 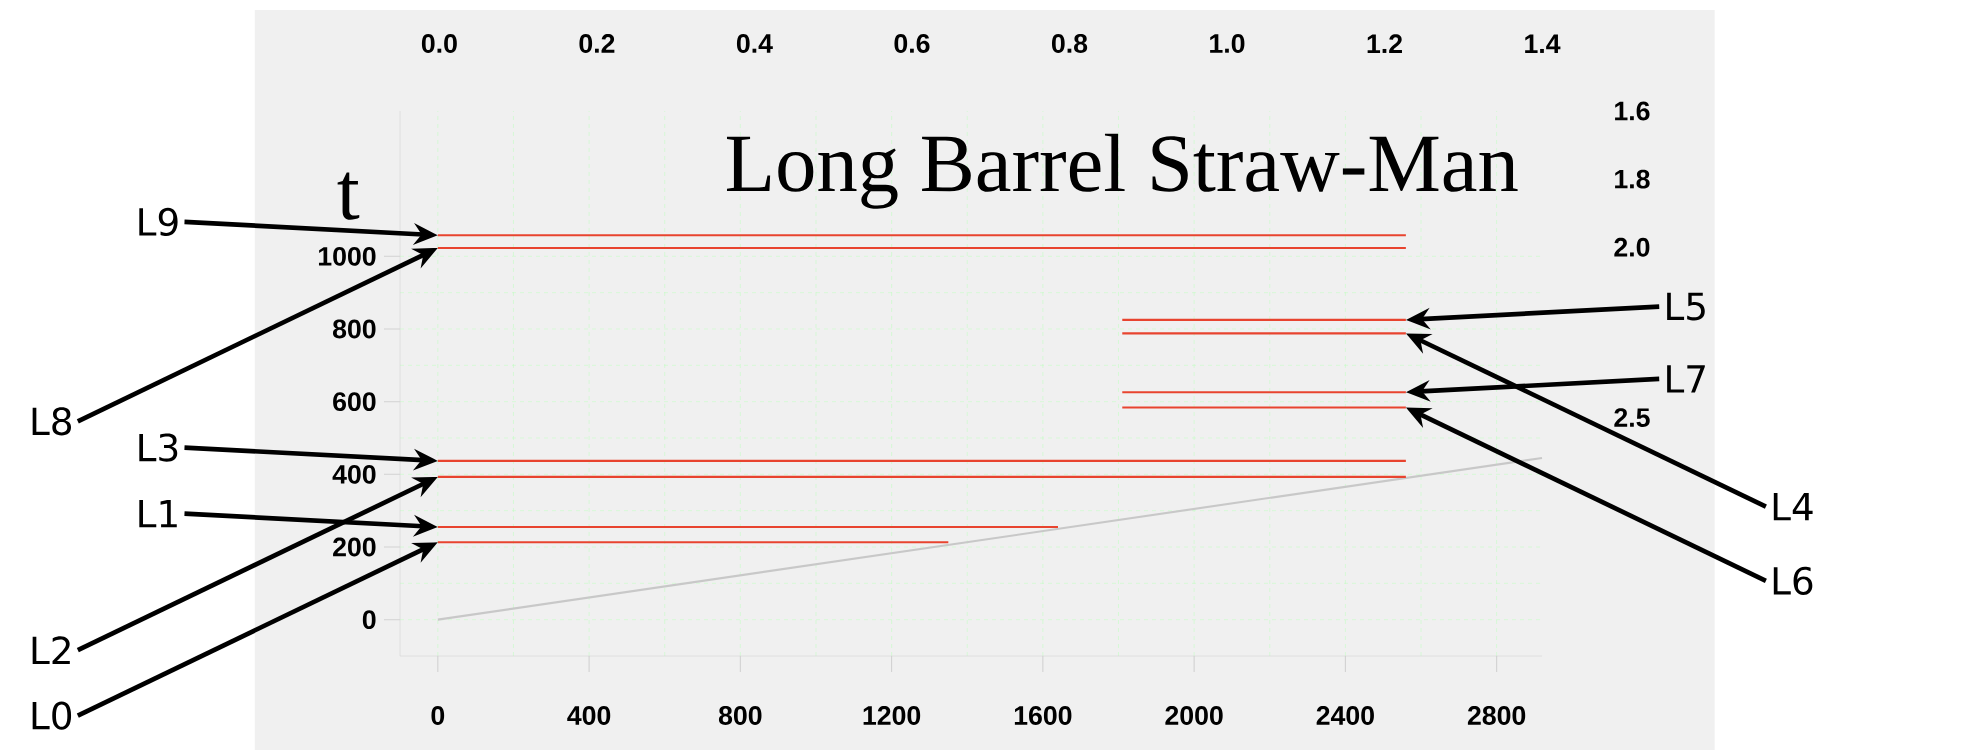 I want to click on text: L2, so click(x=51, y=650).